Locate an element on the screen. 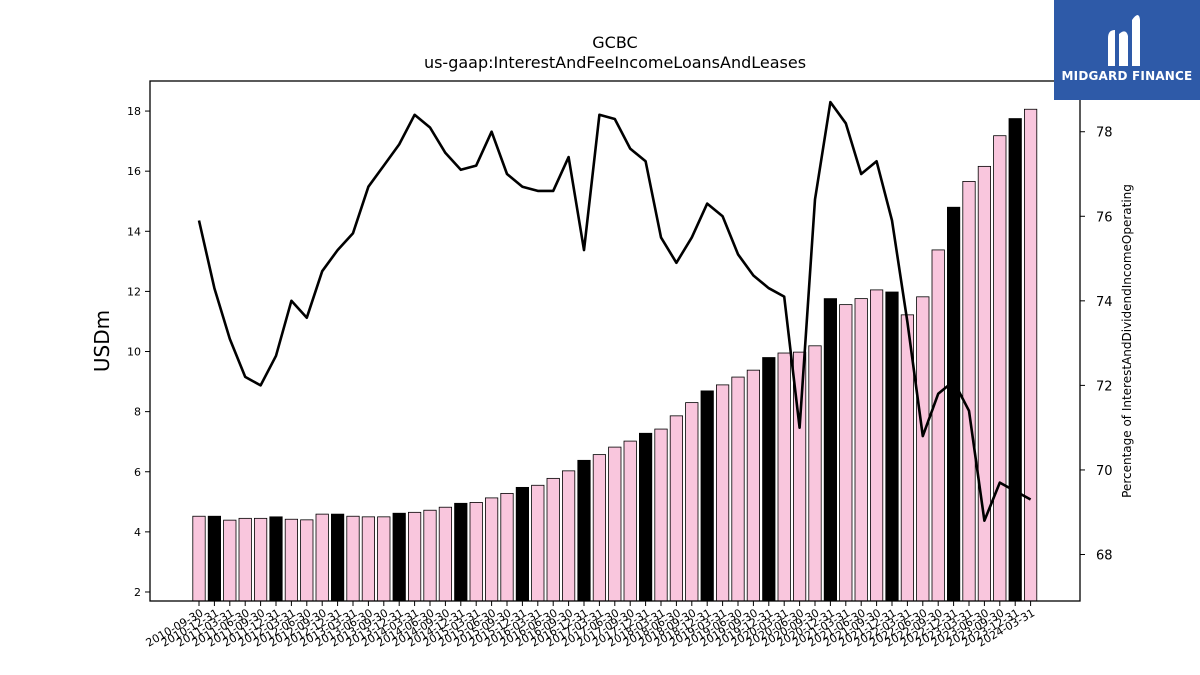  brand-name: MIDGARD FINANCE is located at coordinates (1127, 76).